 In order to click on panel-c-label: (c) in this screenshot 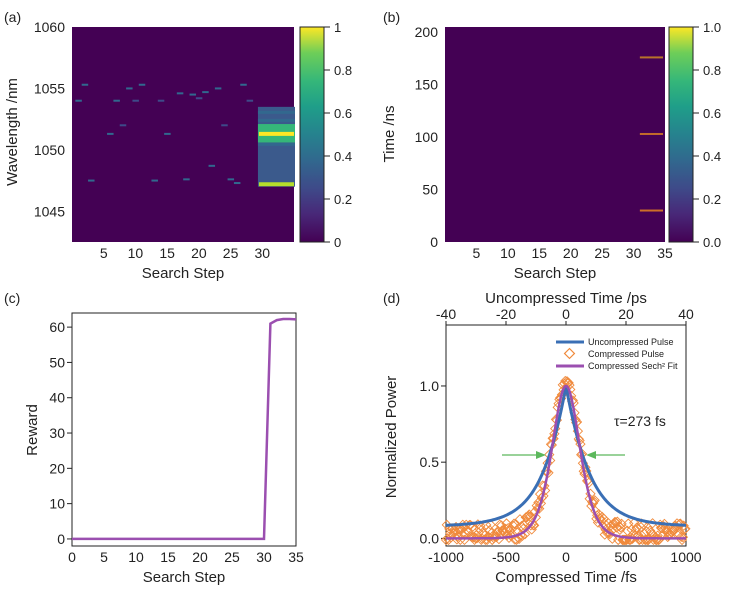, I will do `click(12, 298)`.